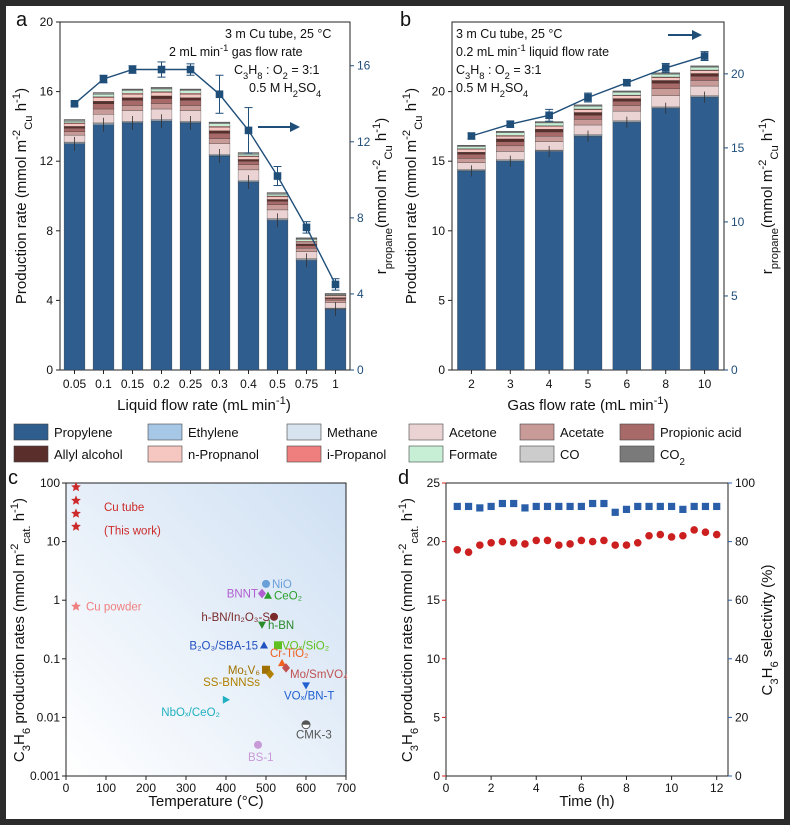  I want to click on panel-label: d, so click(403, 478).